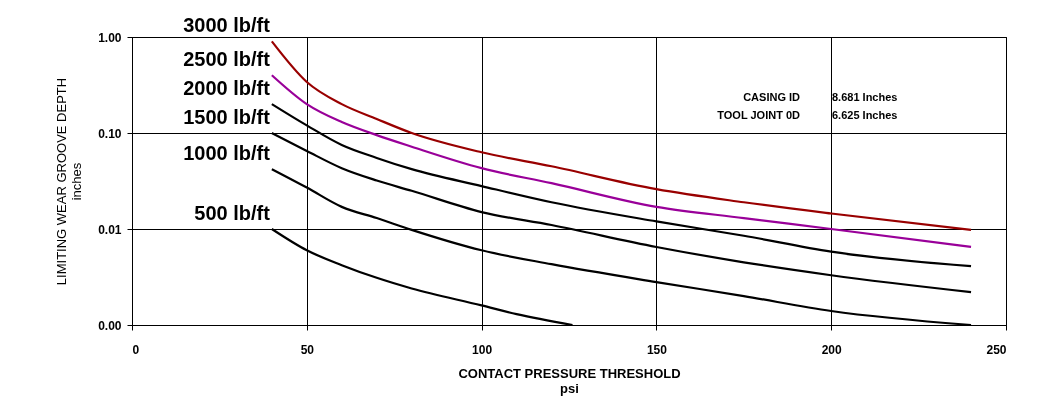 The width and height of the screenshot is (1052, 409). What do you see at coordinates (227, 88) in the screenshot?
I see `series-label: 2000 lb/ft` at bounding box center [227, 88].